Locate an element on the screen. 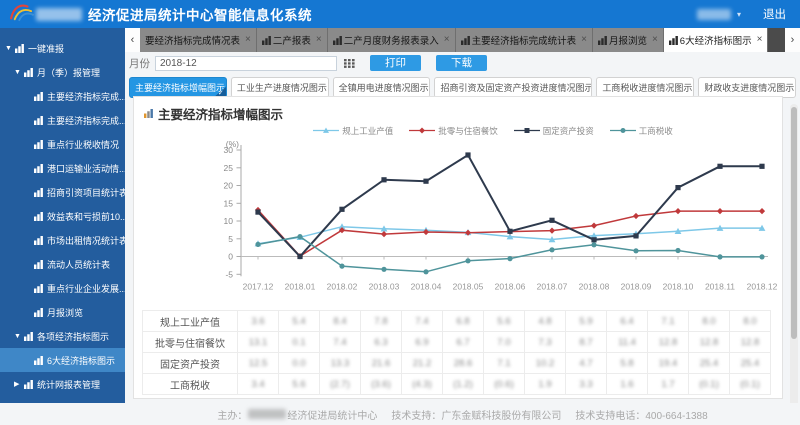 This screenshot has width=800, height=425. svg-text: 10 is located at coordinates (229, 221).